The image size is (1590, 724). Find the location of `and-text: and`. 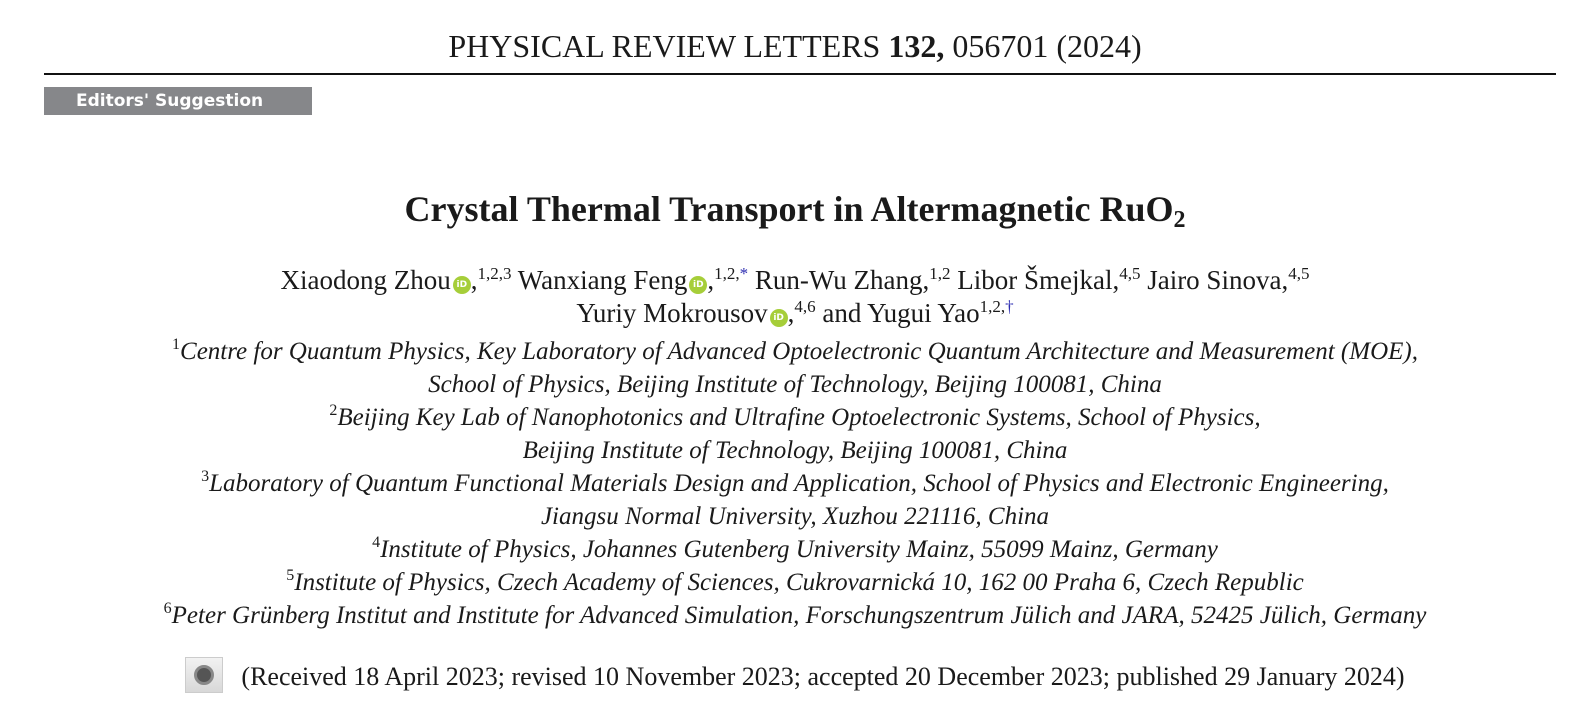

and-text: and is located at coordinates (842, 313).